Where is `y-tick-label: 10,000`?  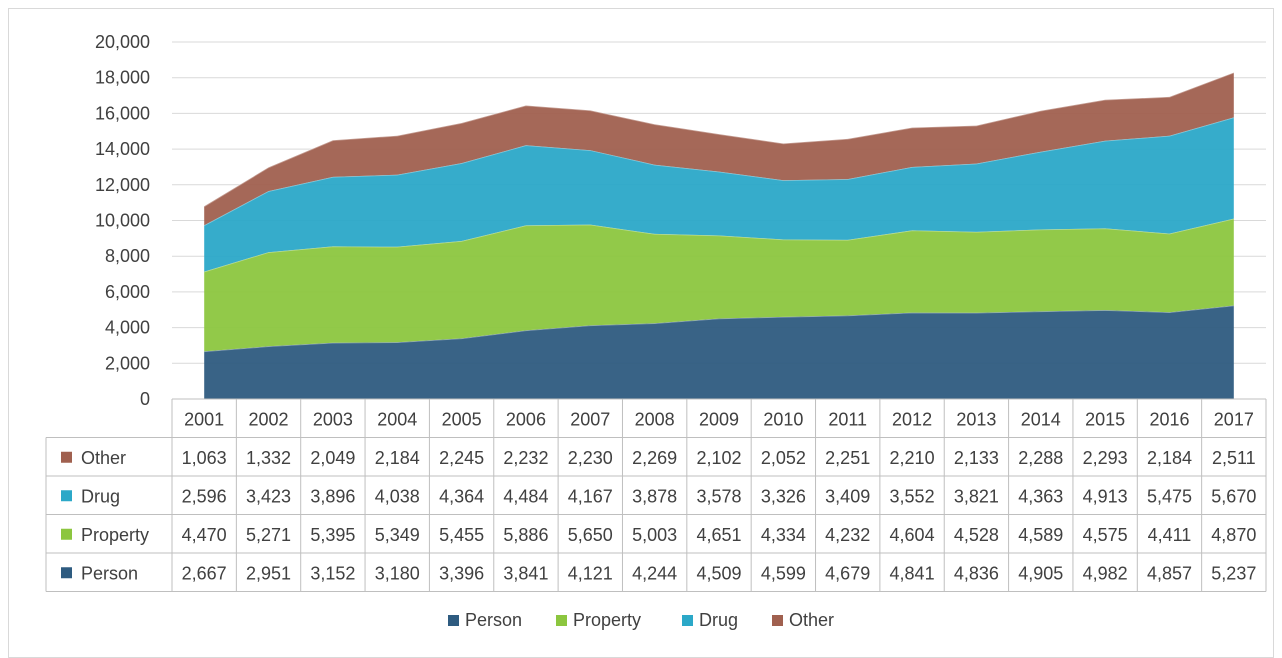
y-tick-label: 10,000 is located at coordinates (122, 221).